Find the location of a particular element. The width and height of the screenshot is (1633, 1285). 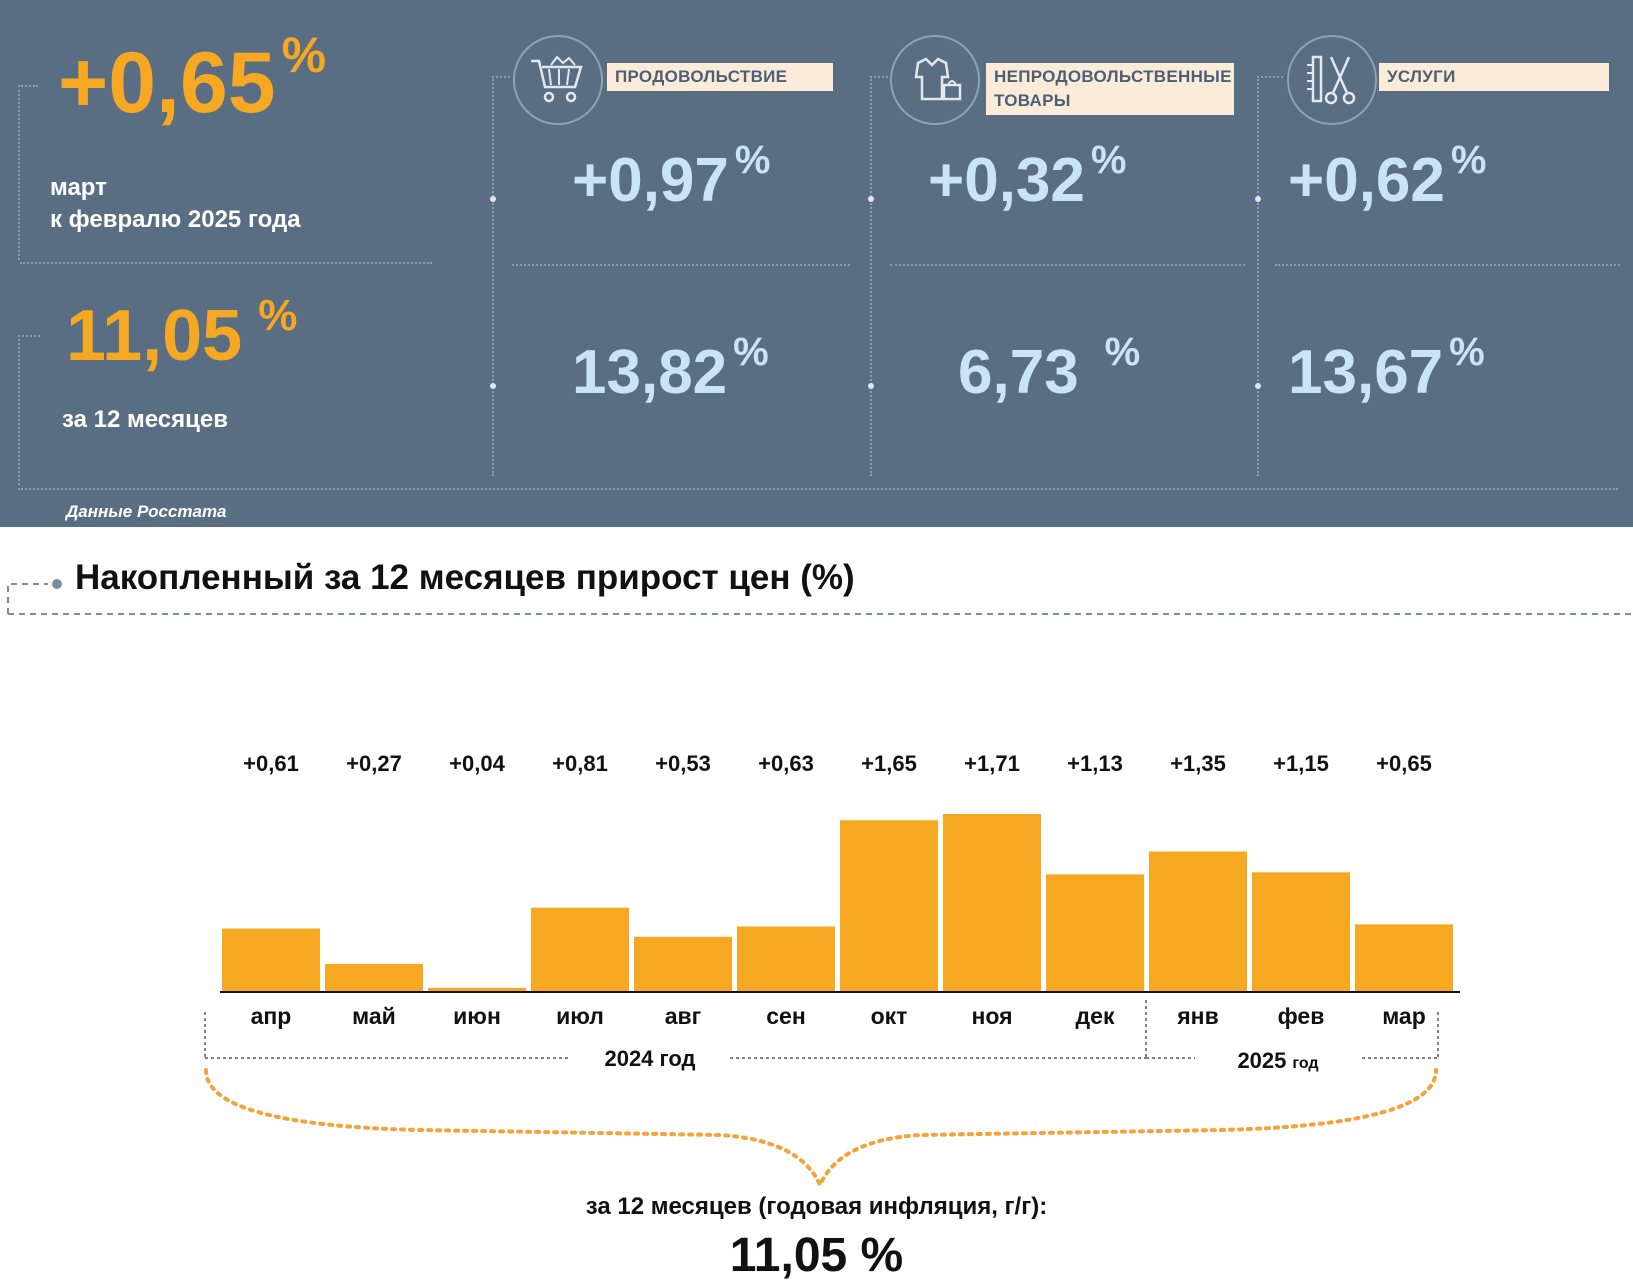

x-tick-сен: сен is located at coordinates (785, 1016).